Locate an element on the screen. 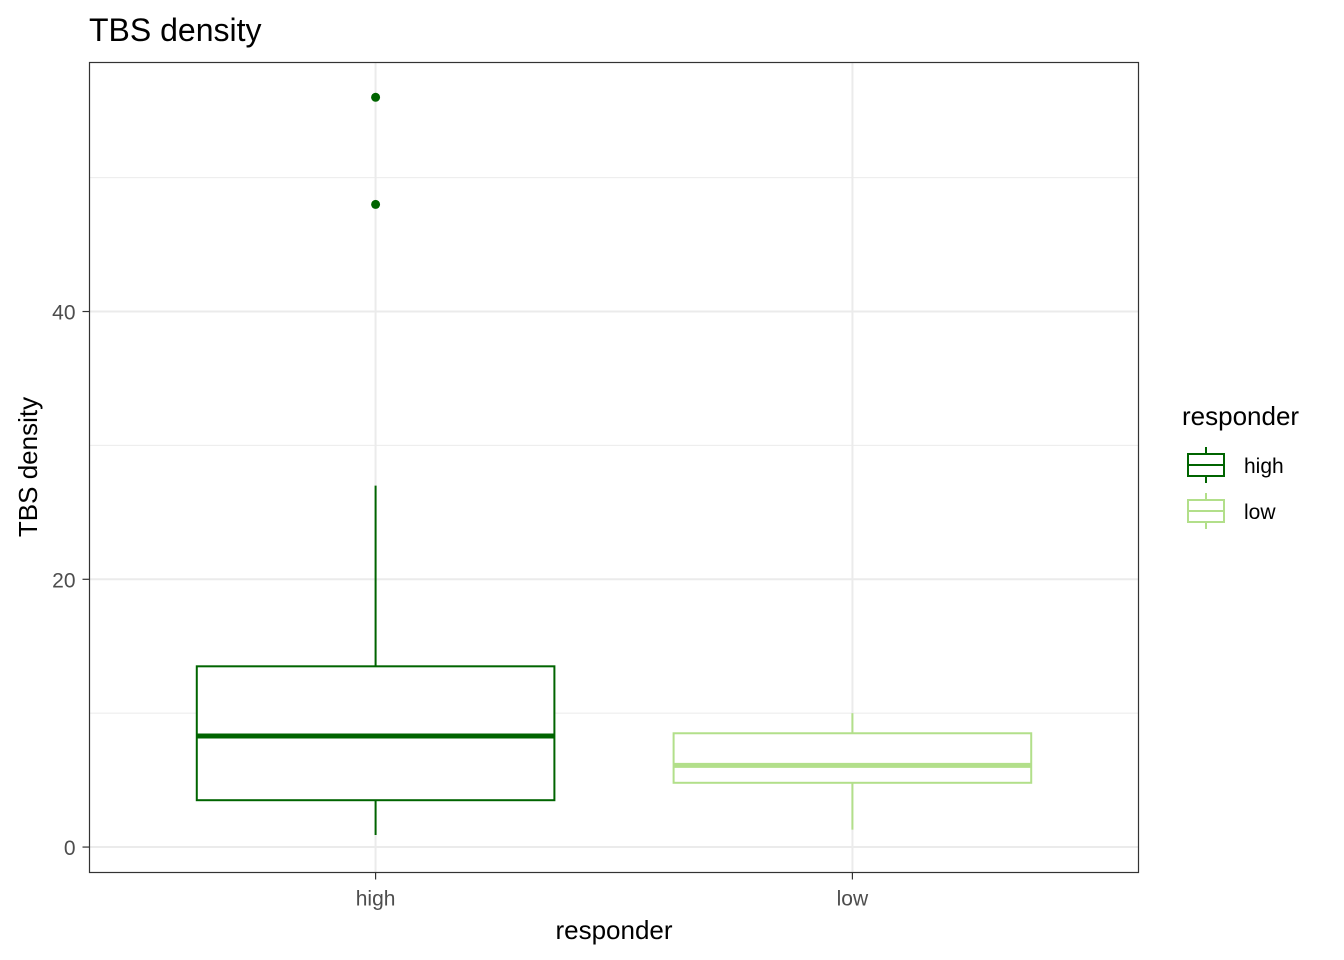 The height and width of the screenshot is (960, 1344). y-tick-label: 40 is located at coordinates (63, 313).